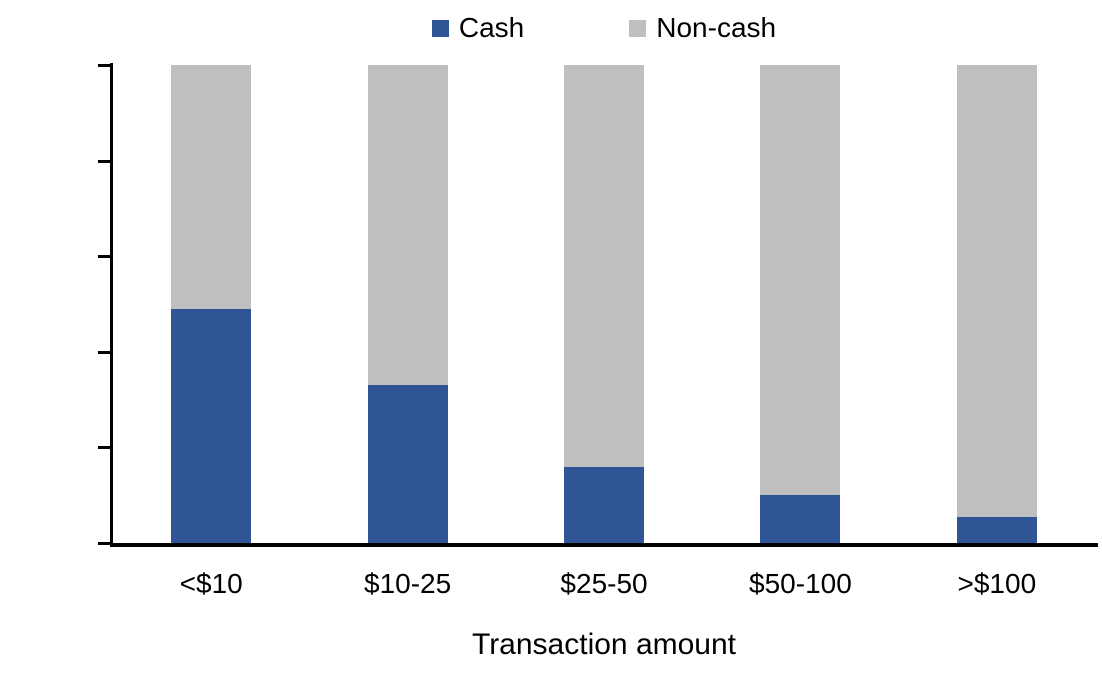 This screenshot has width=1102, height=673. I want to click on x-axis-title: Transaction amount, so click(604, 644).